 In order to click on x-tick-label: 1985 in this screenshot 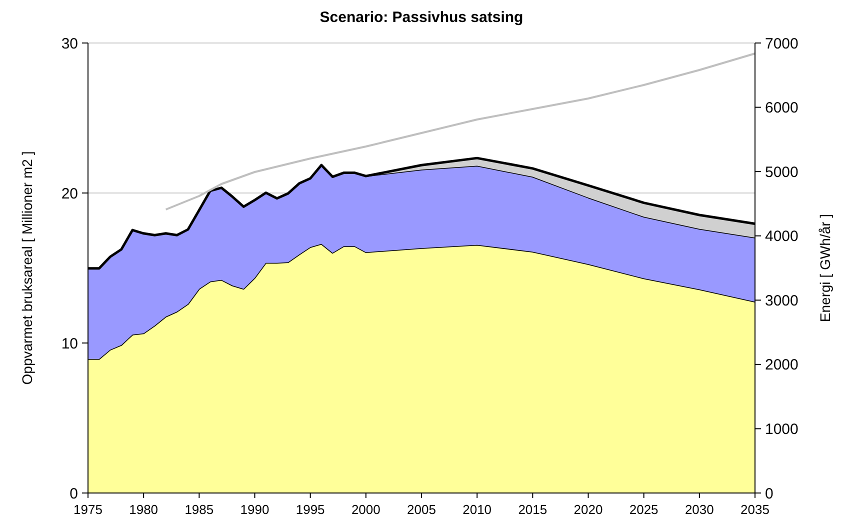, I will do `click(199, 509)`.